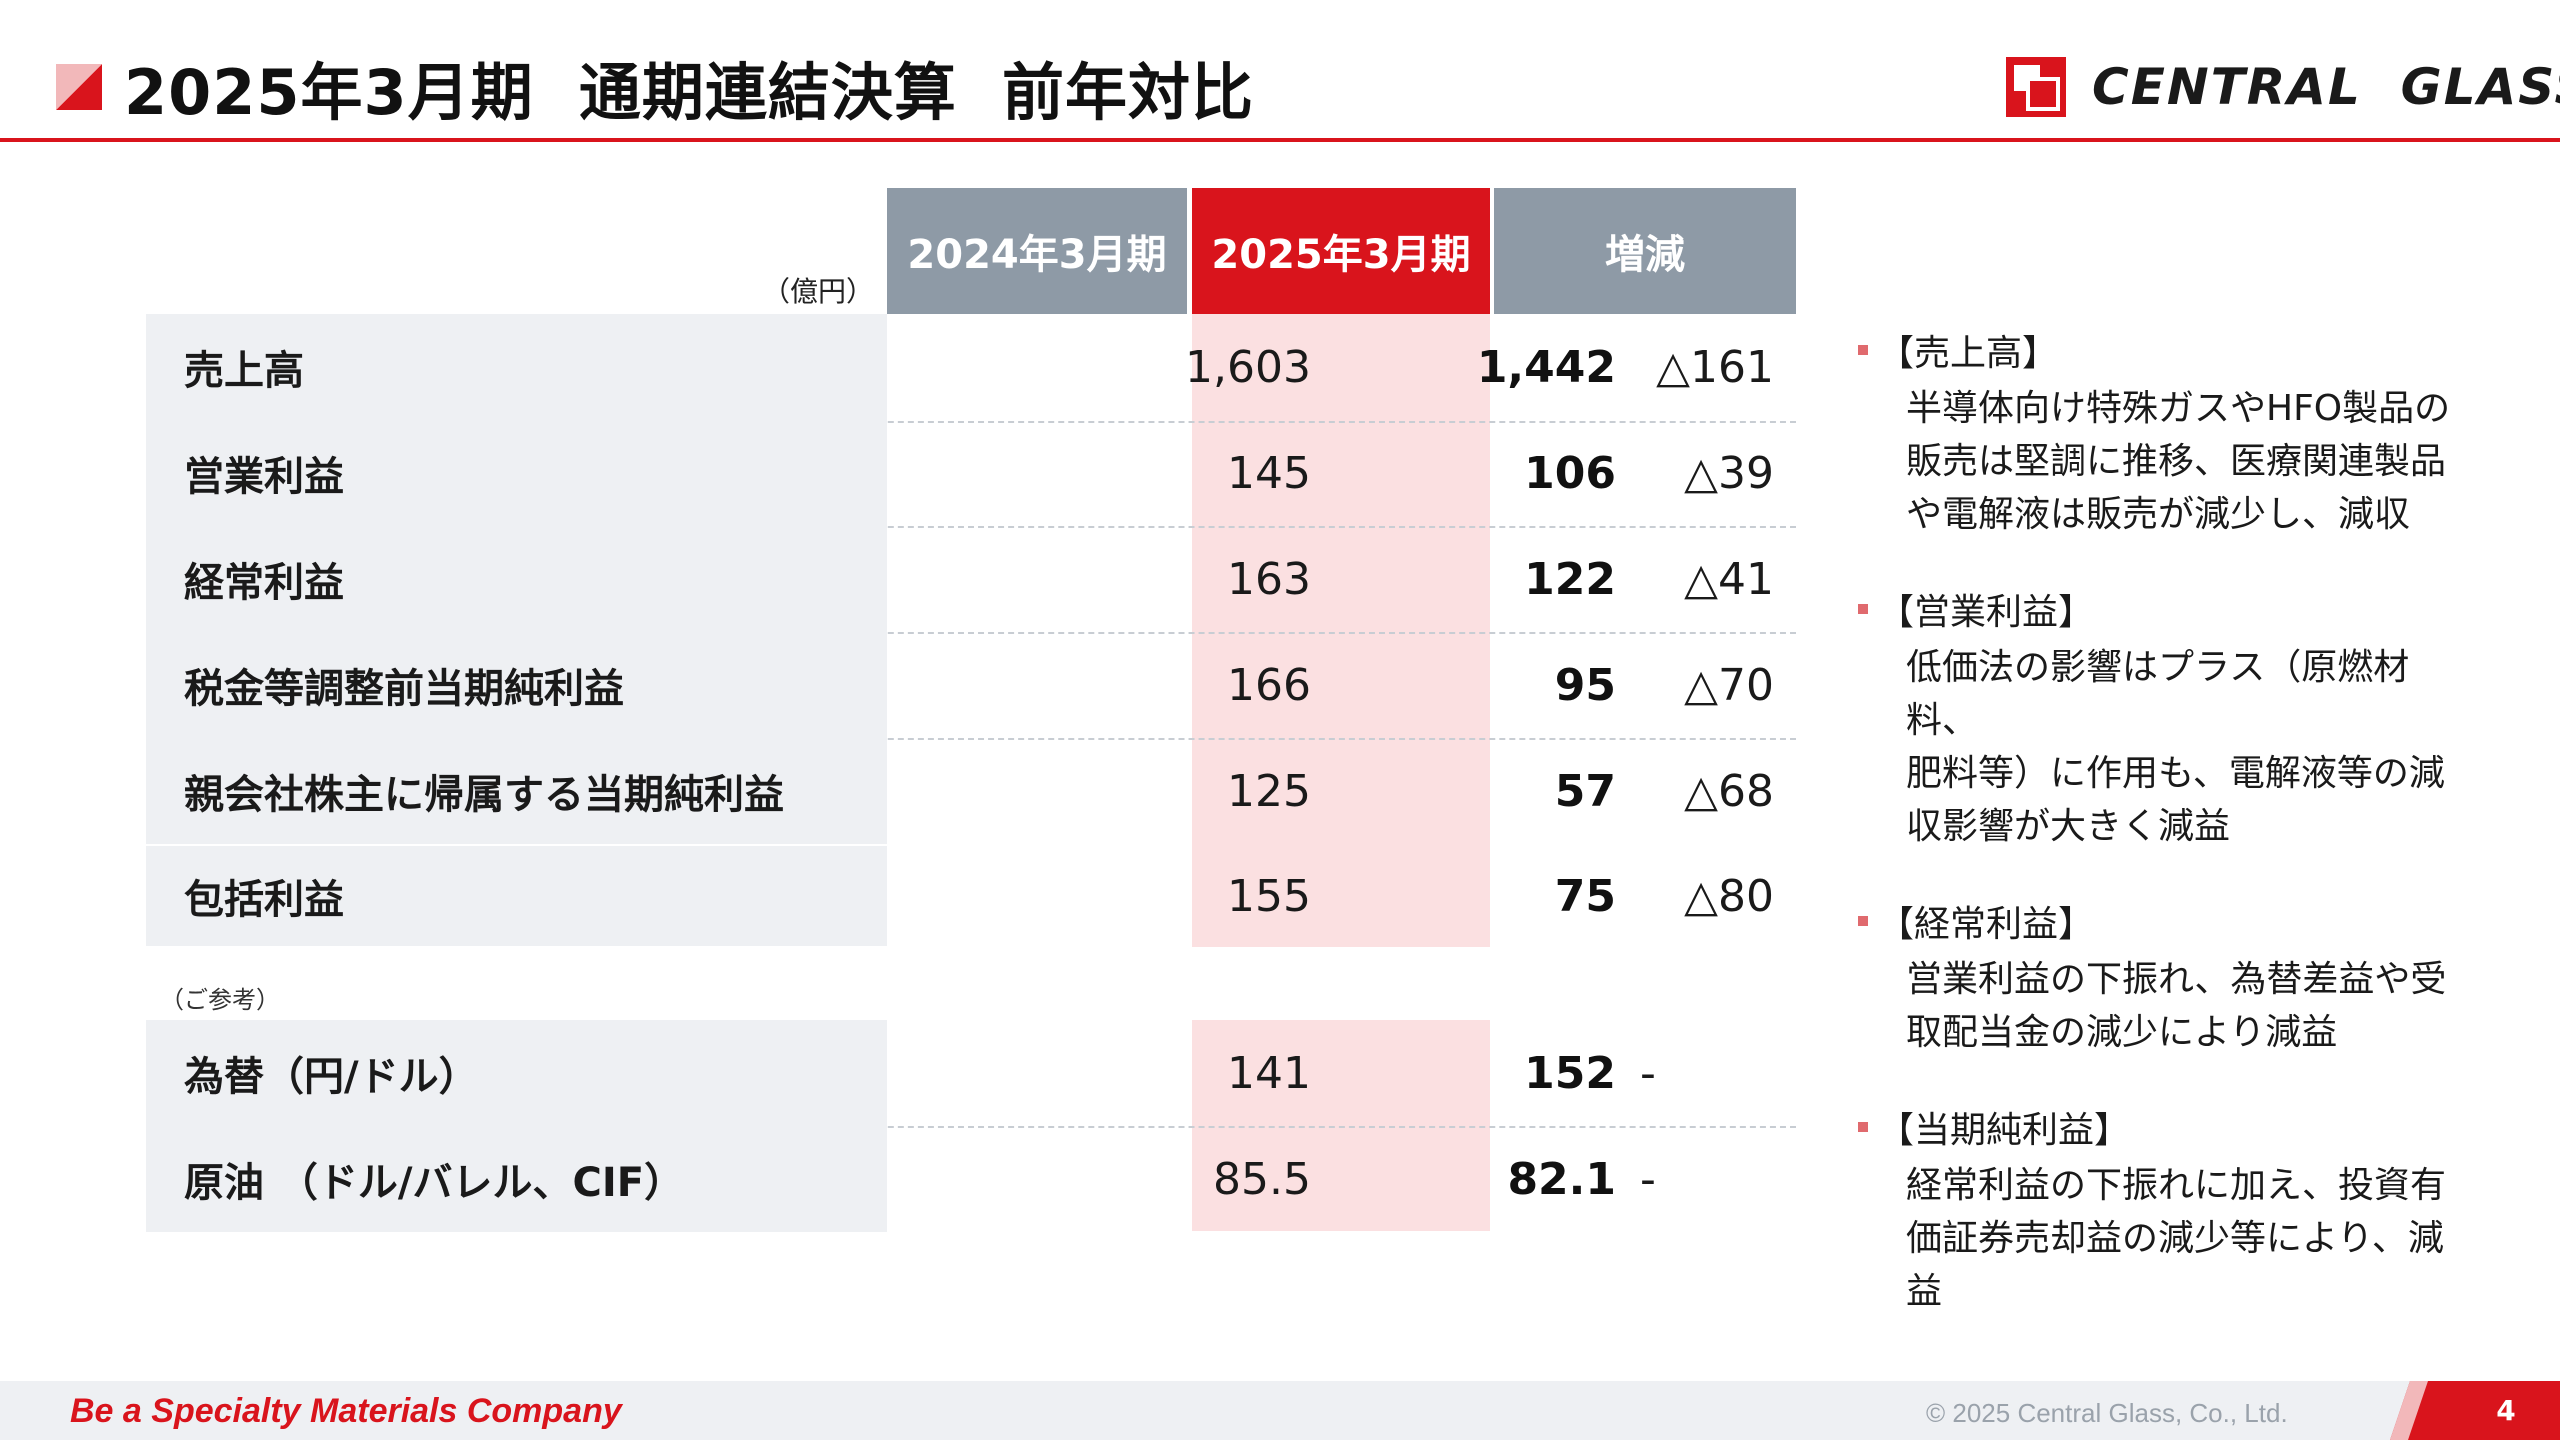  I want to click on row-label: 原油 （ドル/バレル、CIF）, so click(516, 1179).